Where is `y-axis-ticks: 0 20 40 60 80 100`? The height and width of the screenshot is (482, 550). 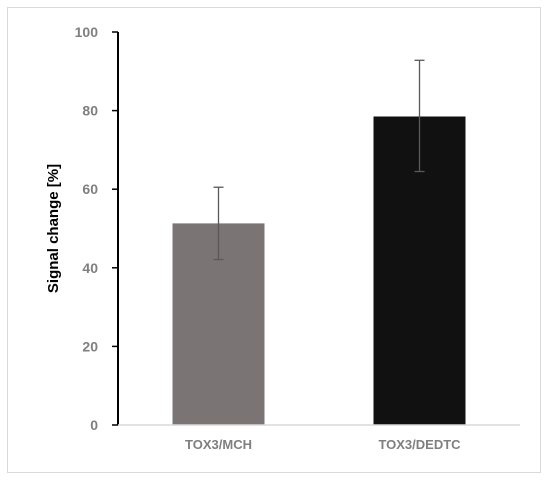 y-axis-ticks: 0 20 40 60 80 100 is located at coordinates (96, 228).